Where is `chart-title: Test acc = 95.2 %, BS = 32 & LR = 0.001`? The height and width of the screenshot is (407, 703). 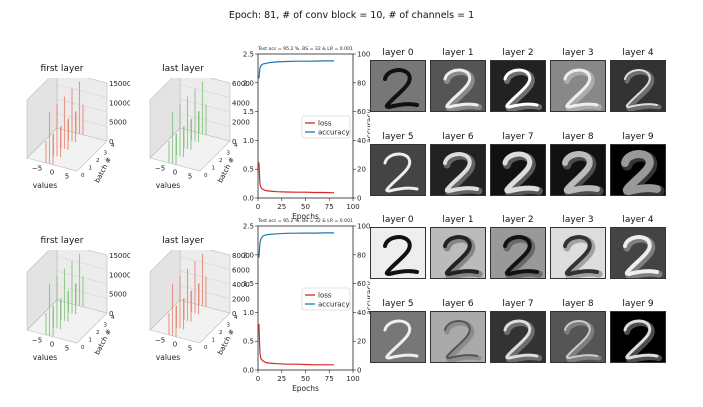 chart-title: Test acc = 95.2 %, BS = 32 & LR = 0.001 is located at coordinates (305, 221).